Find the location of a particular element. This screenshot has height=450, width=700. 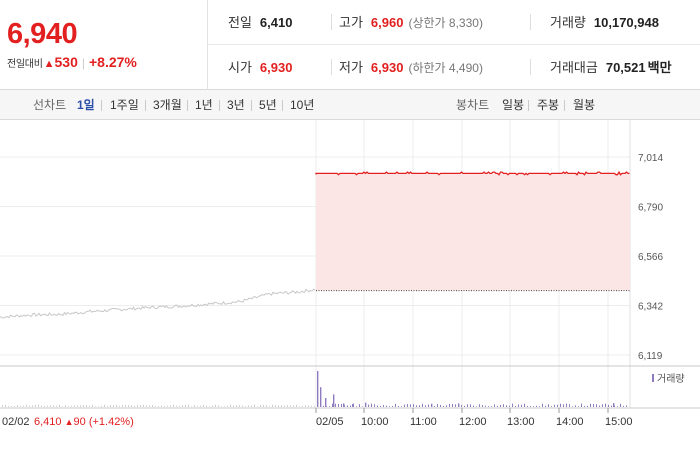

open-cell: 시가 6,930 is located at coordinates (260, 67).